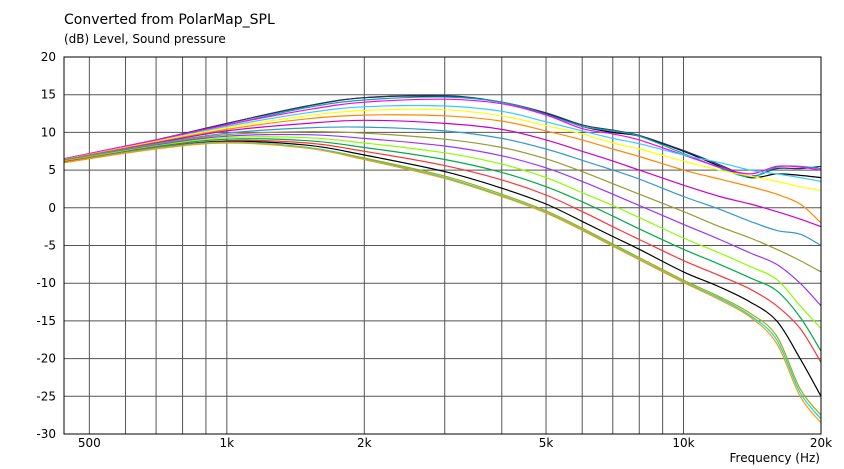 The image size is (844, 469). Describe the element at coordinates (48, 57) in the screenshot. I see `y-tick-label: 20` at that location.